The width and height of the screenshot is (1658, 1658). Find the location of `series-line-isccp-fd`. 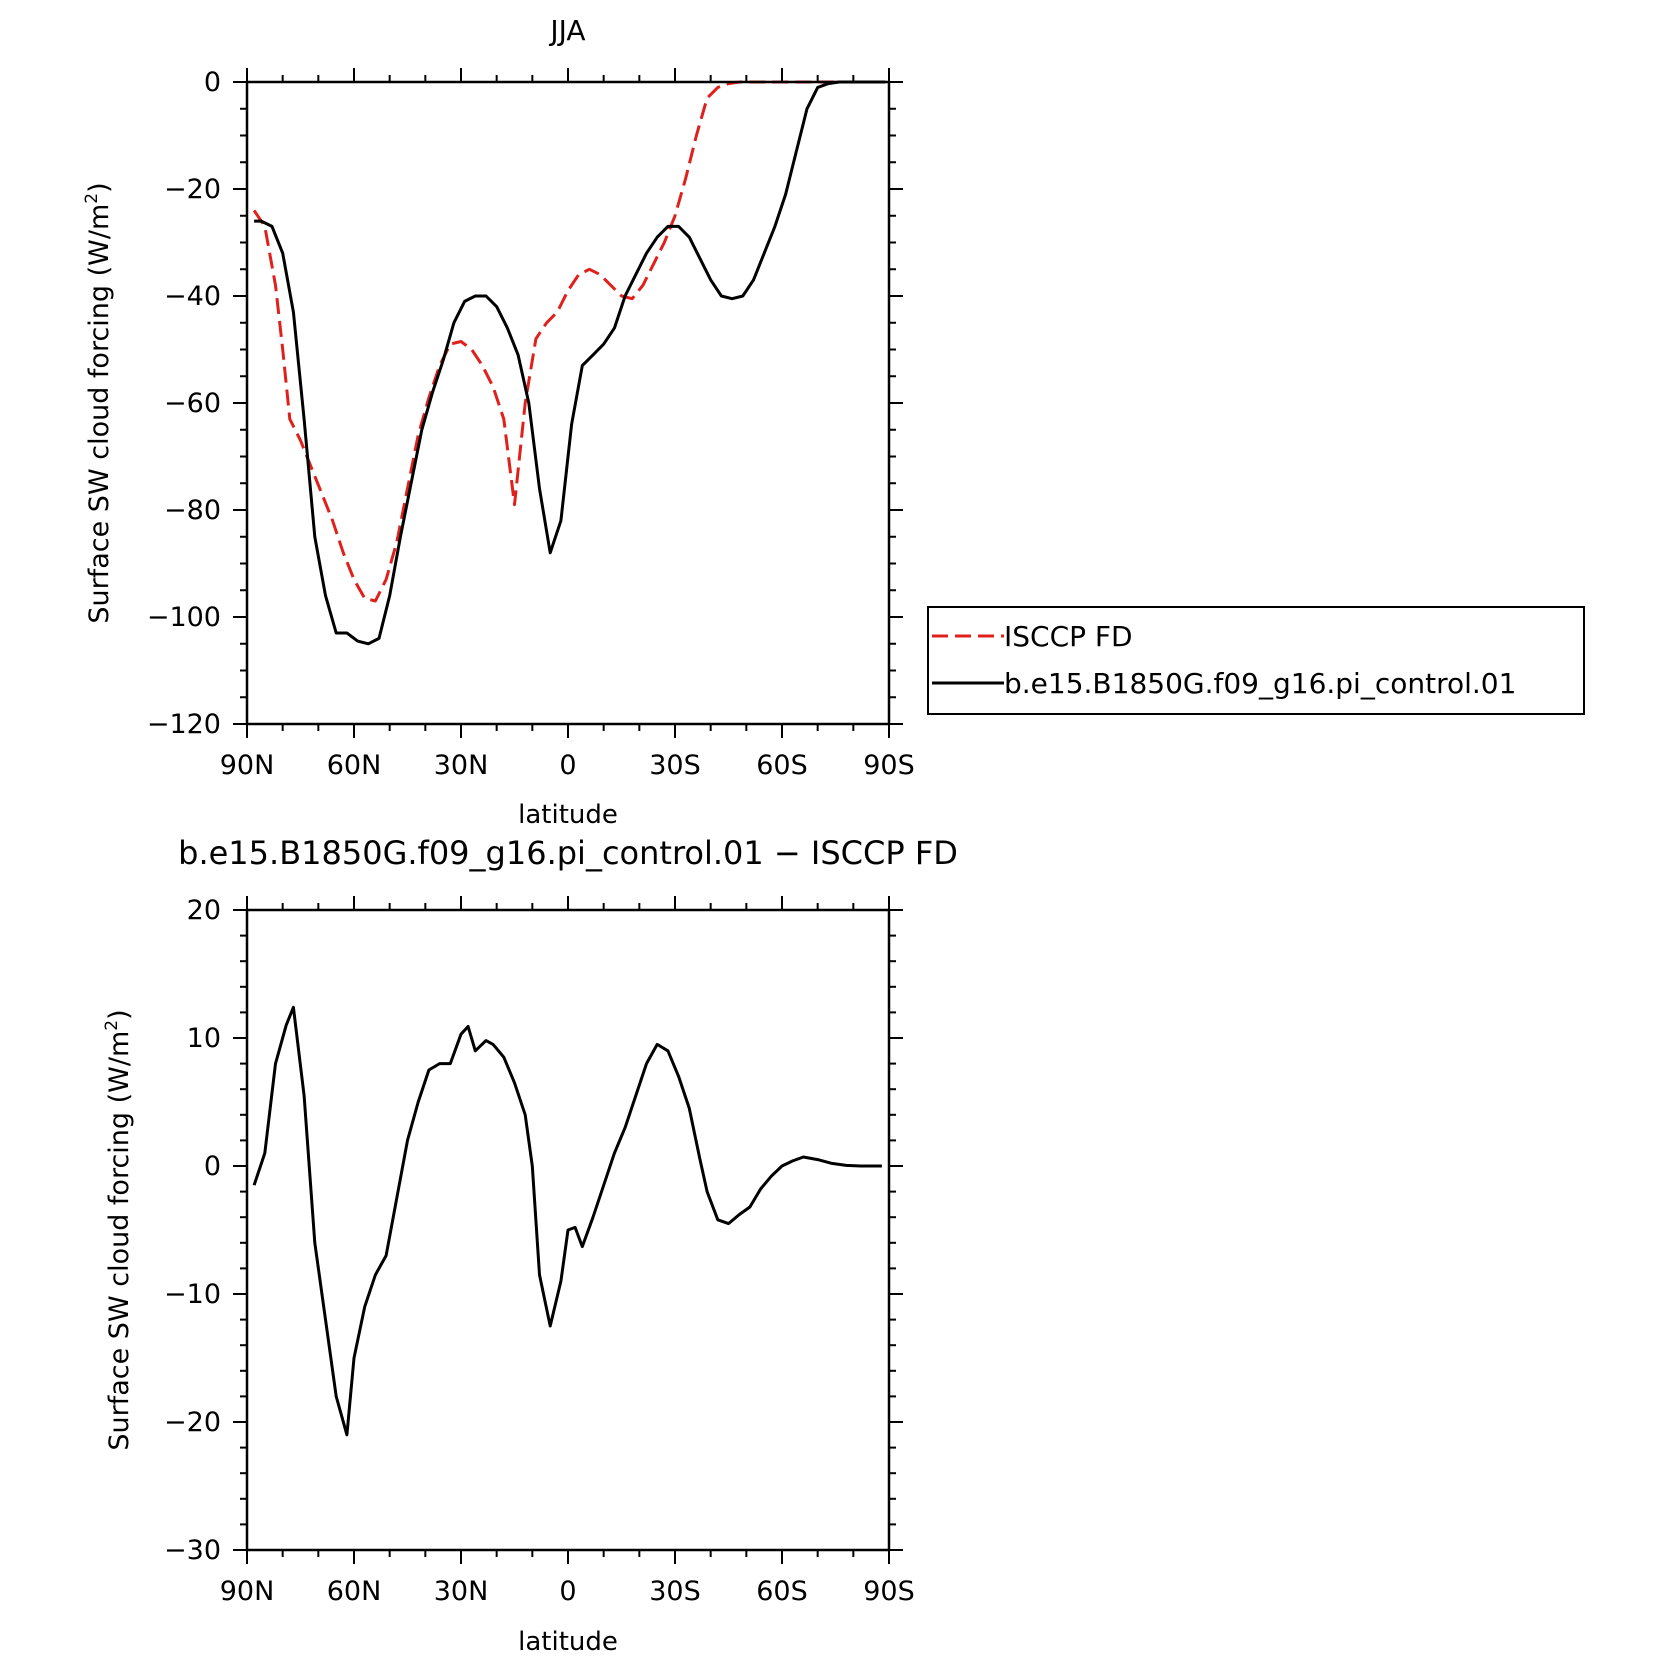

series-line-isccp-fd is located at coordinates (569, 341).